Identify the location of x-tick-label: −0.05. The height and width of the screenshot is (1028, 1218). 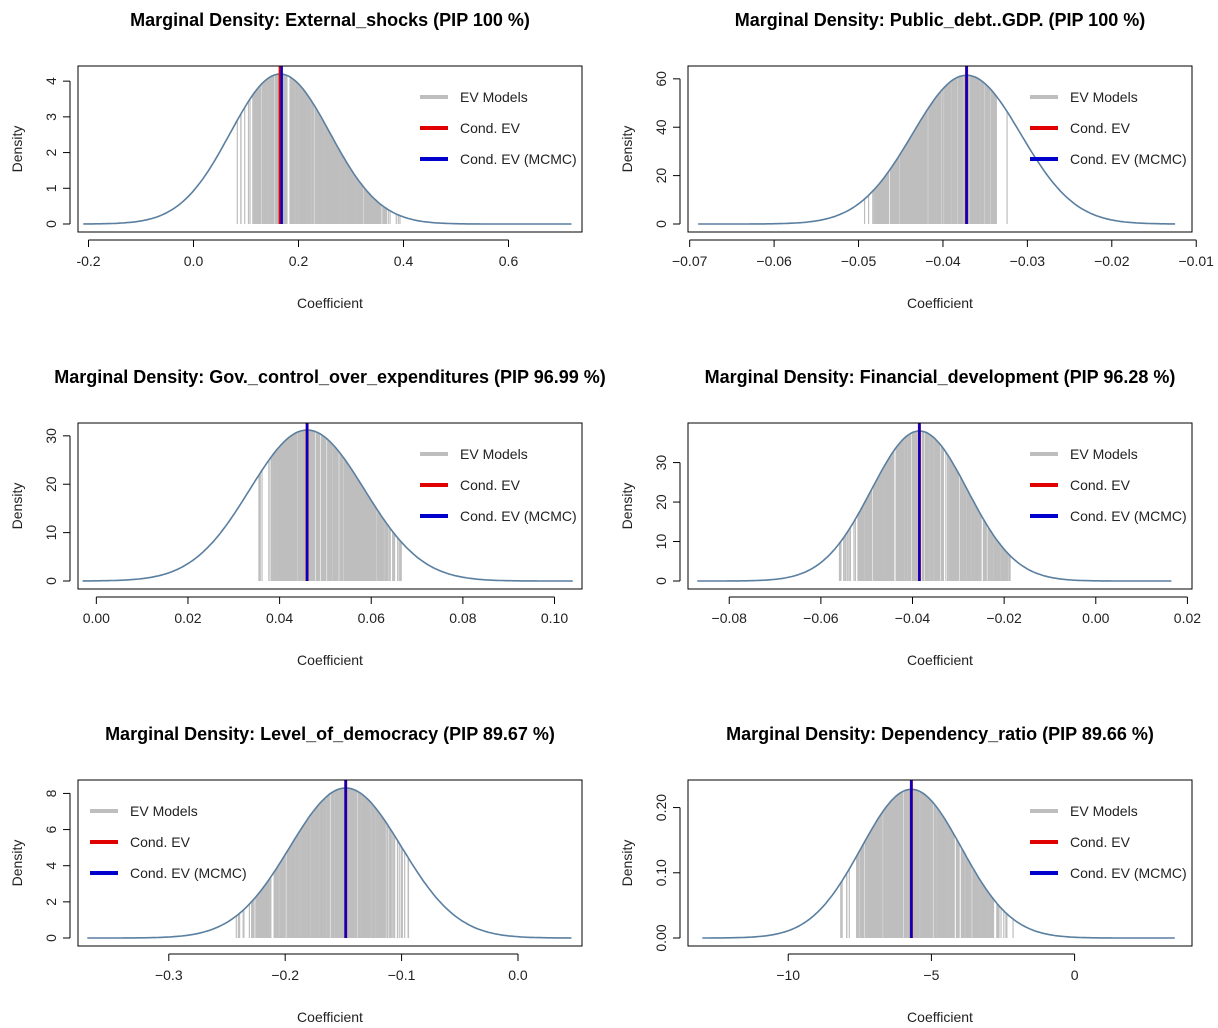
(859, 261).